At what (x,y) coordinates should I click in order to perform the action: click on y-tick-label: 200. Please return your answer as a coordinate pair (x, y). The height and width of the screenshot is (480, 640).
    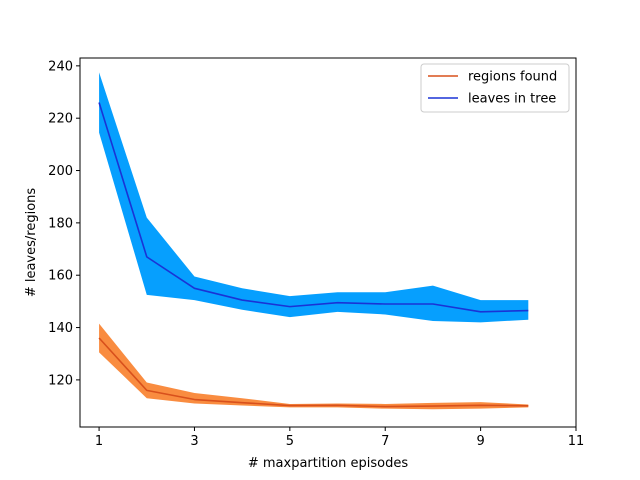
    Looking at the image, I should click on (60, 171).